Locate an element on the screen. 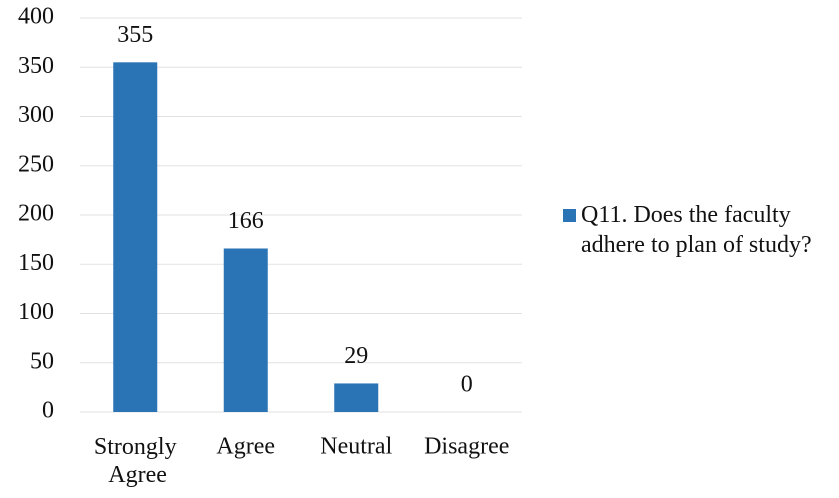  legend-swatch is located at coordinates (569, 215).